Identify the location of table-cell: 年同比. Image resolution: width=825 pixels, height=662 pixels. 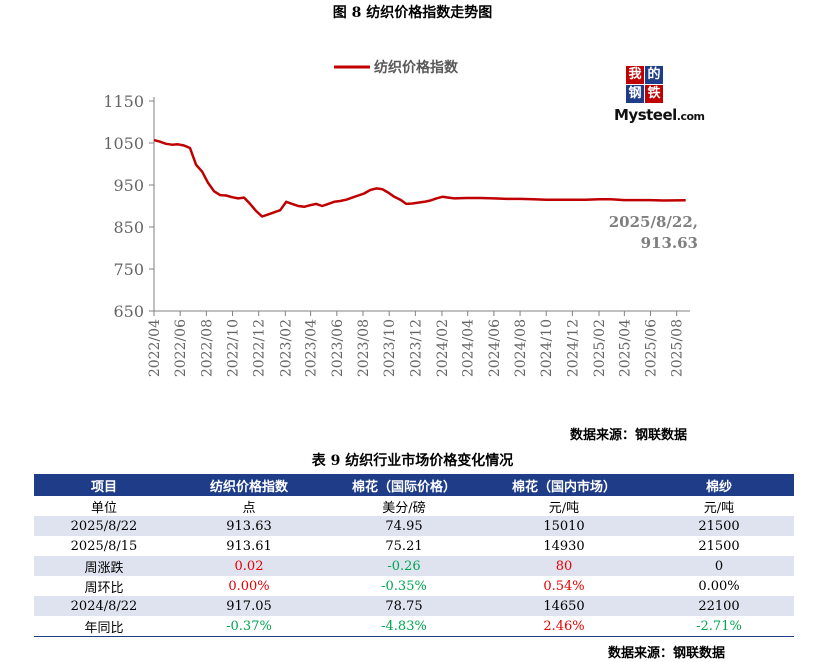
(104, 626).